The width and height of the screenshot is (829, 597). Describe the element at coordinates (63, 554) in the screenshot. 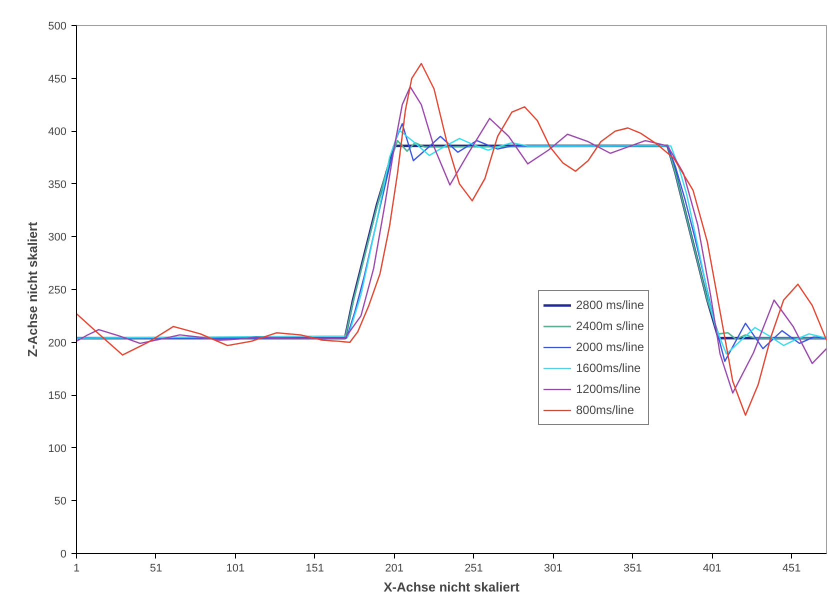

I see `y-tick-label: 0` at that location.